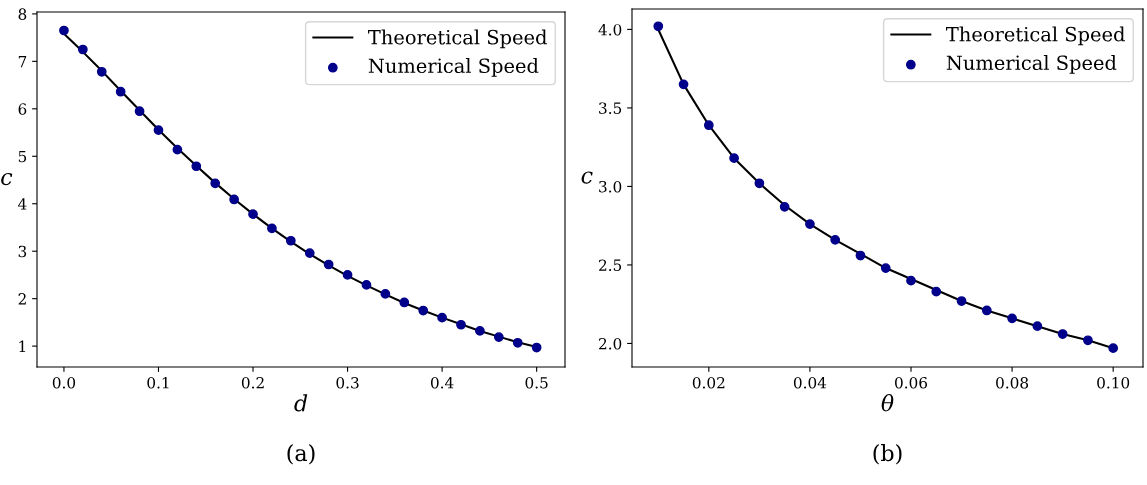  What do you see at coordinates (22, 14) in the screenshot?
I see `y-tick-label: 8` at bounding box center [22, 14].